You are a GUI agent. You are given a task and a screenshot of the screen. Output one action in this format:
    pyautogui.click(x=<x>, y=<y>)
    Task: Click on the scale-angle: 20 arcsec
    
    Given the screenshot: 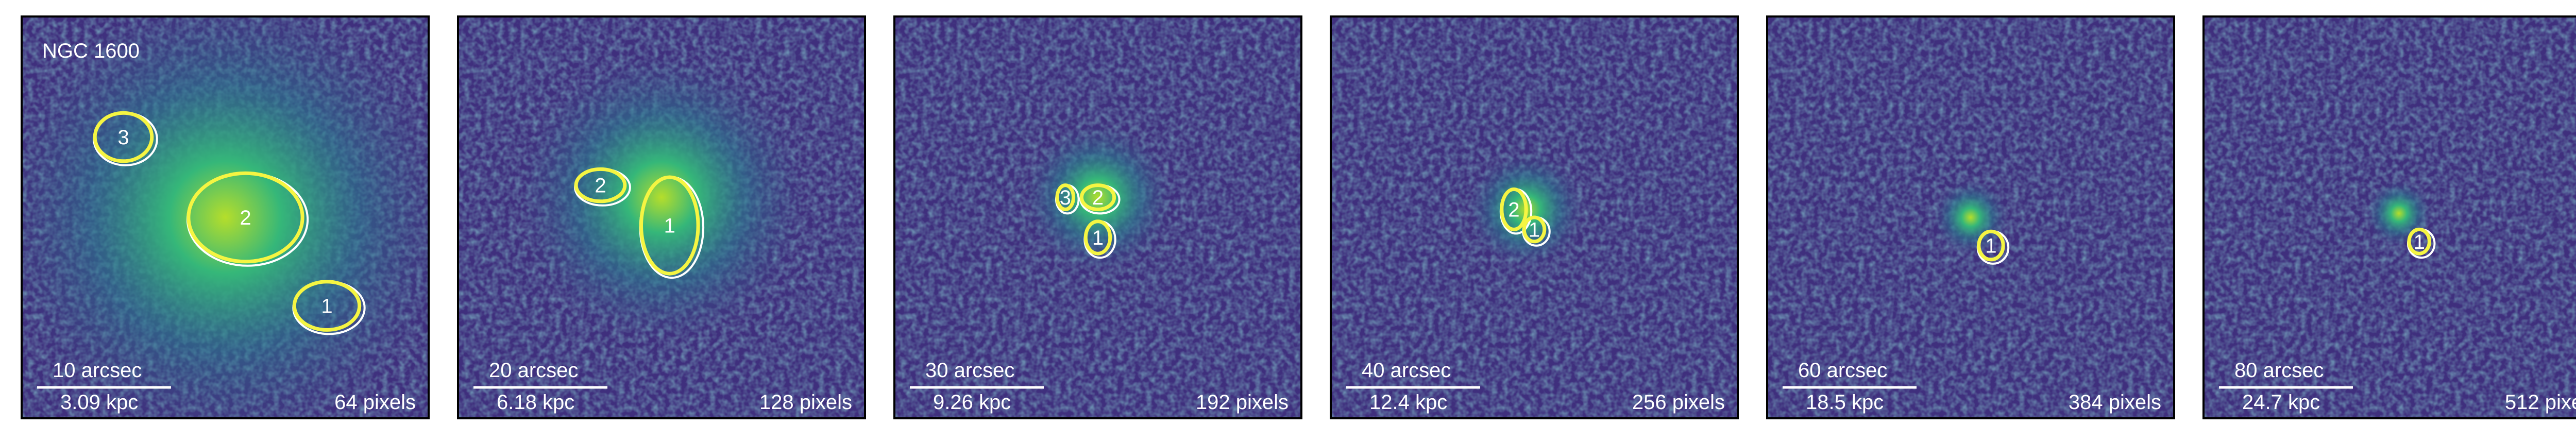 What is the action you would take?
    pyautogui.click(x=533, y=370)
    